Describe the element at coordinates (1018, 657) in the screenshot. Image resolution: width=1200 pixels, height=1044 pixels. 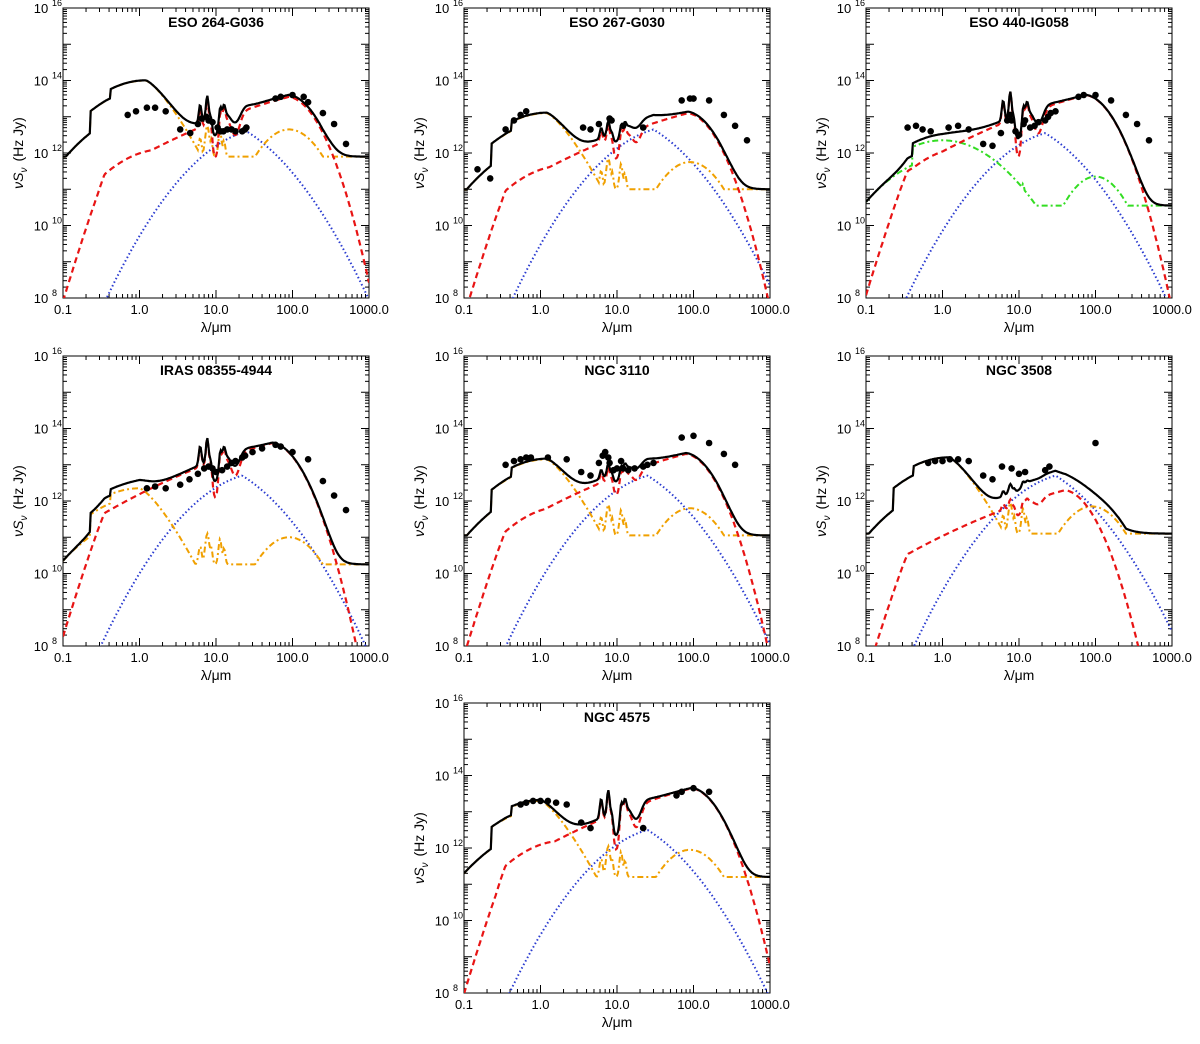
I see `x-tick-label: 10.0` at that location.